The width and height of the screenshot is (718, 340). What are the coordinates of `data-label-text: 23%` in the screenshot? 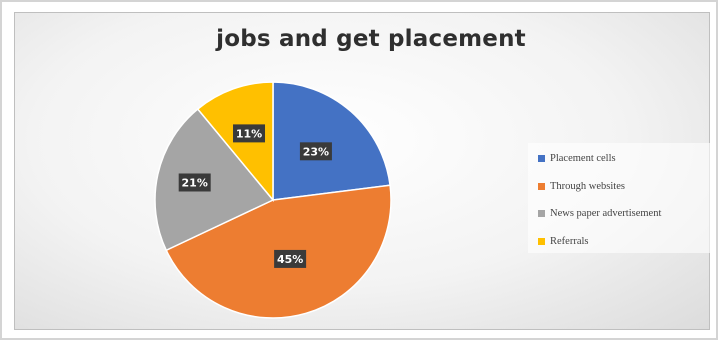 It's located at (316, 151).